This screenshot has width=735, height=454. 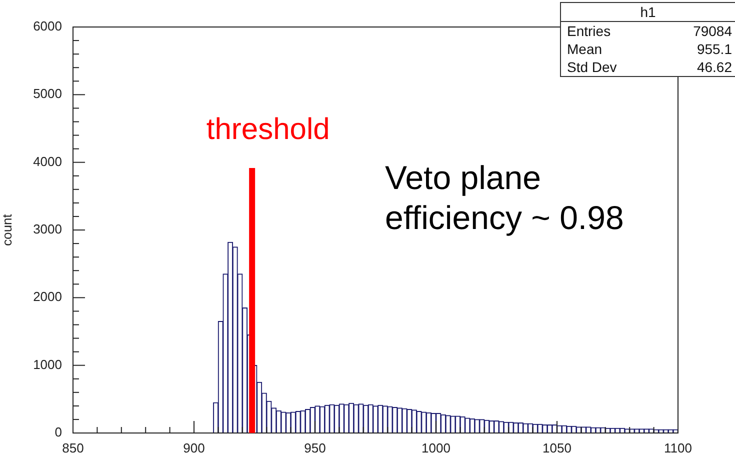 What do you see at coordinates (47, 94) in the screenshot?
I see `y-tick-label: 5000` at bounding box center [47, 94].